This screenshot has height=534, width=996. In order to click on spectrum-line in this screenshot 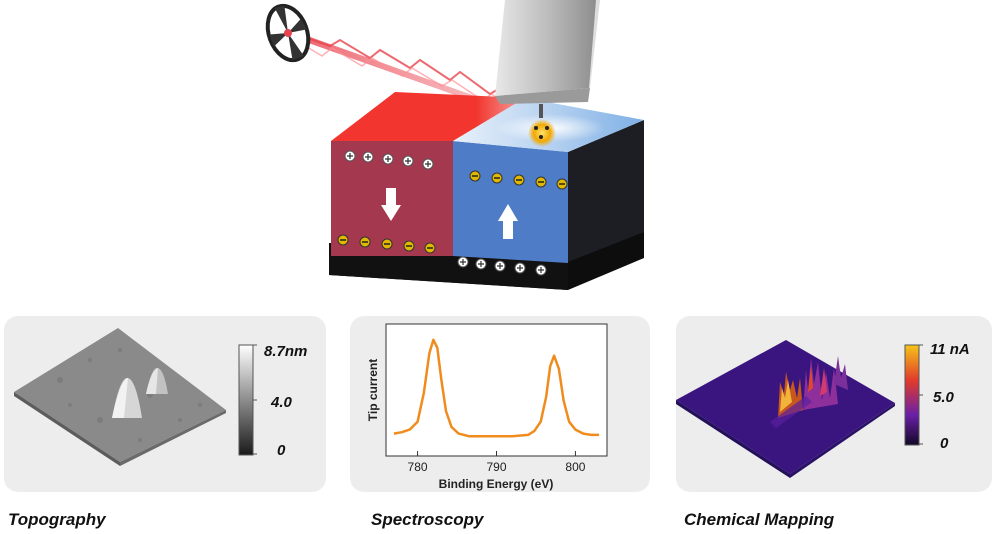, I will do `click(496, 388)`.